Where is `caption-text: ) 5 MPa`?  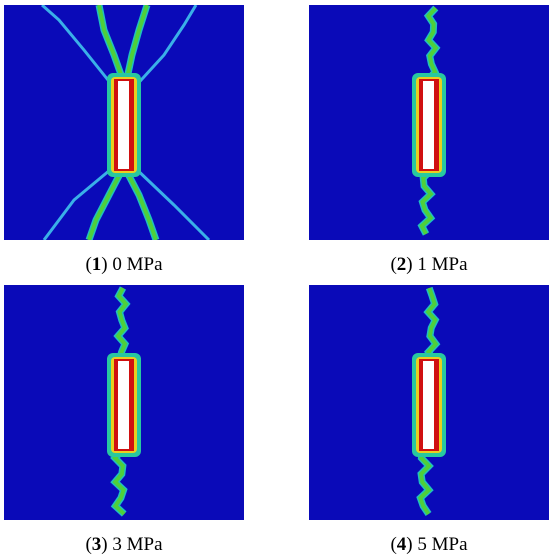 caption-text: ) 5 MPa is located at coordinates (437, 544).